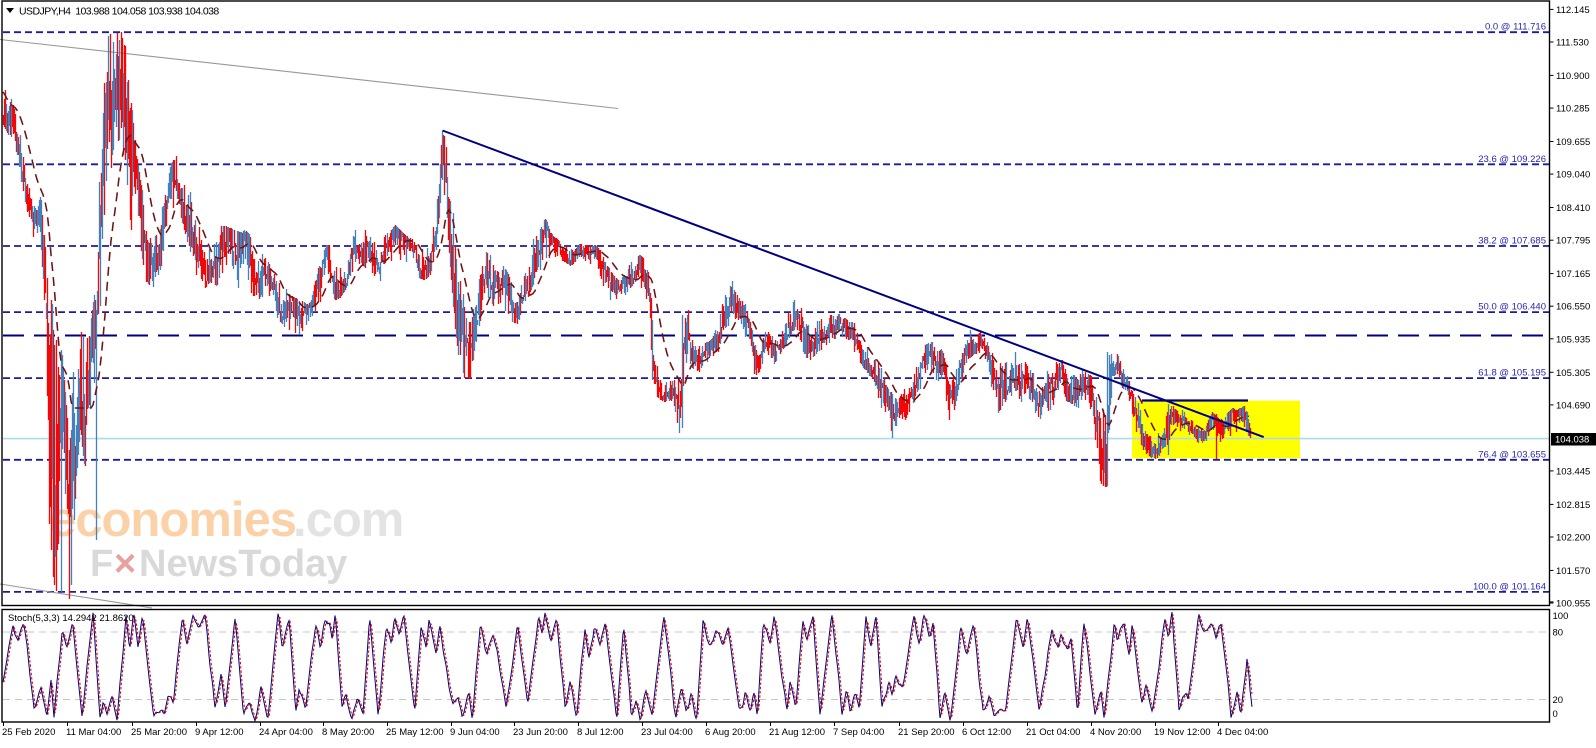 Image resolution: width=1596 pixels, height=748 pixels. I want to click on svg-text: 105.935, so click(1573, 339).